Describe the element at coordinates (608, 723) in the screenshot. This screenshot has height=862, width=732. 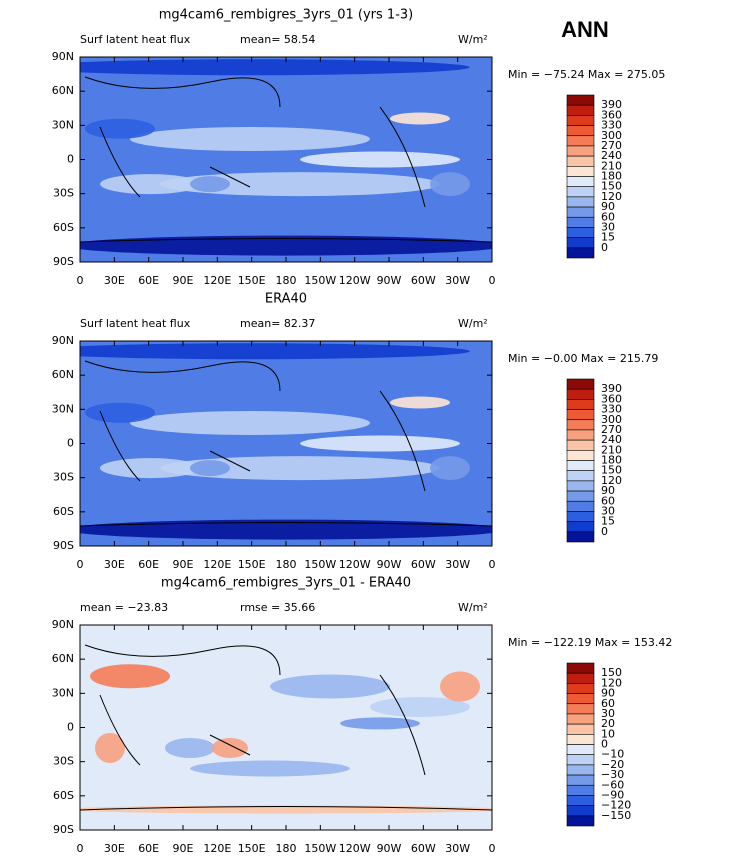
I see `colorbar-label: 20` at that location.